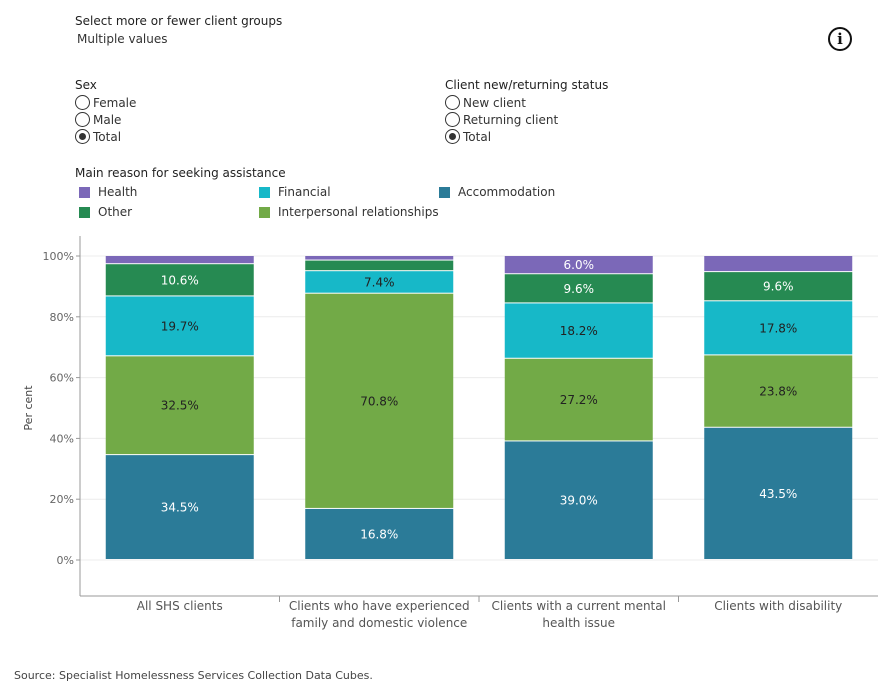 The width and height of the screenshot is (890, 700). I want to click on data-label: 10.6%, so click(180, 280).